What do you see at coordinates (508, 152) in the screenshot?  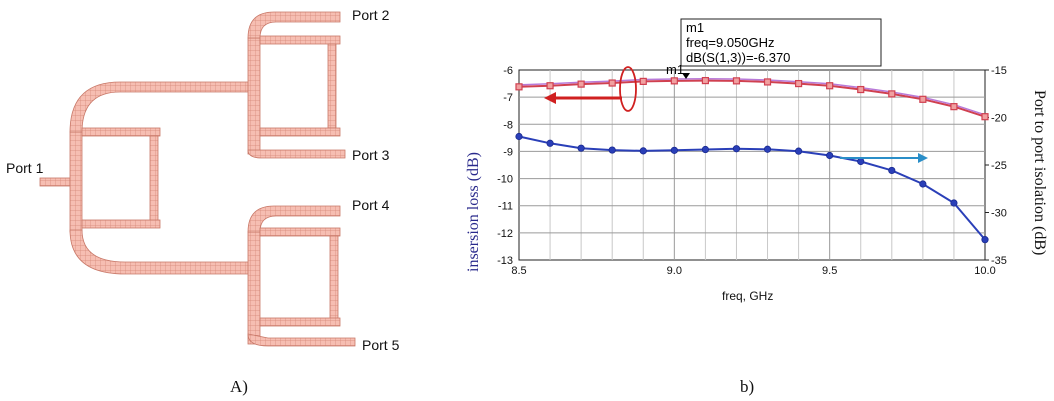 I see `y-left-tick-label: -9` at bounding box center [508, 152].